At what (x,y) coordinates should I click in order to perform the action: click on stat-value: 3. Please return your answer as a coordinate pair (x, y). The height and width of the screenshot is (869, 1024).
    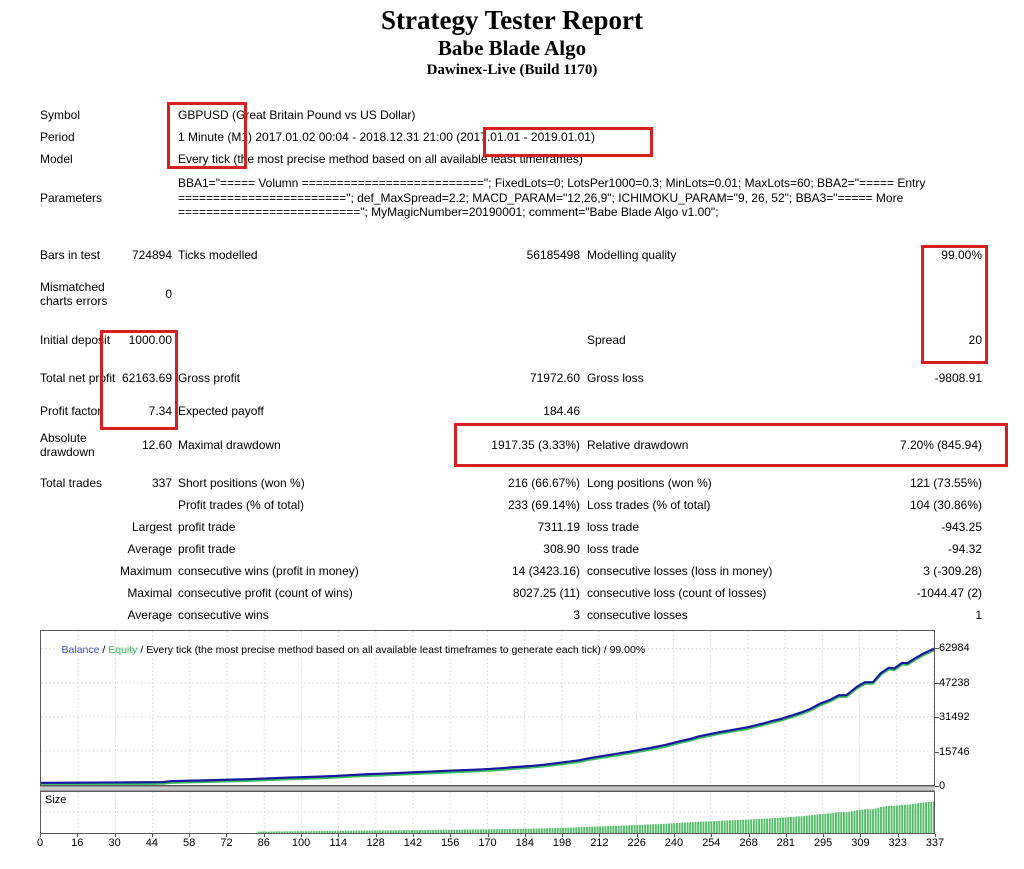
    Looking at the image, I should click on (576, 615).